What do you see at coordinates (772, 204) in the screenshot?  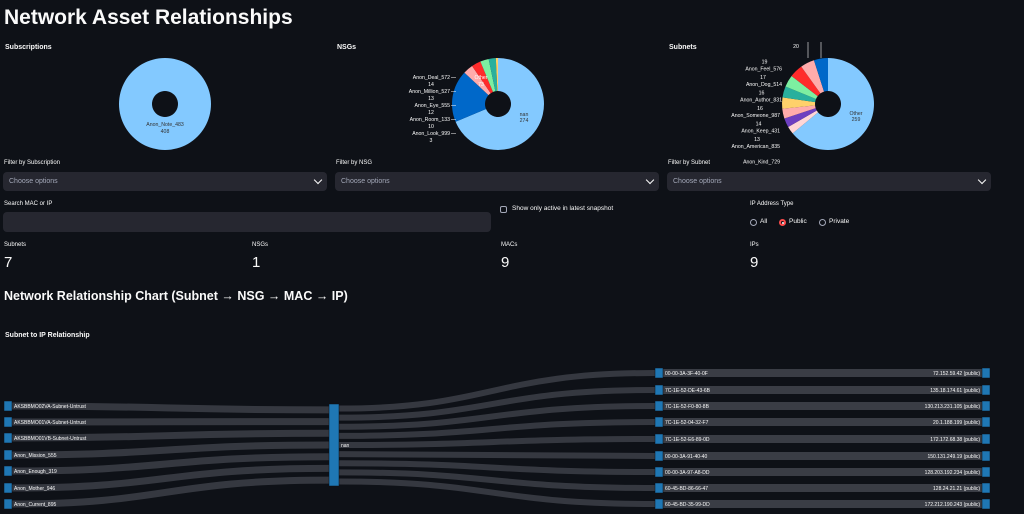 I see `ip-type-label: IP Address Type` at bounding box center [772, 204].